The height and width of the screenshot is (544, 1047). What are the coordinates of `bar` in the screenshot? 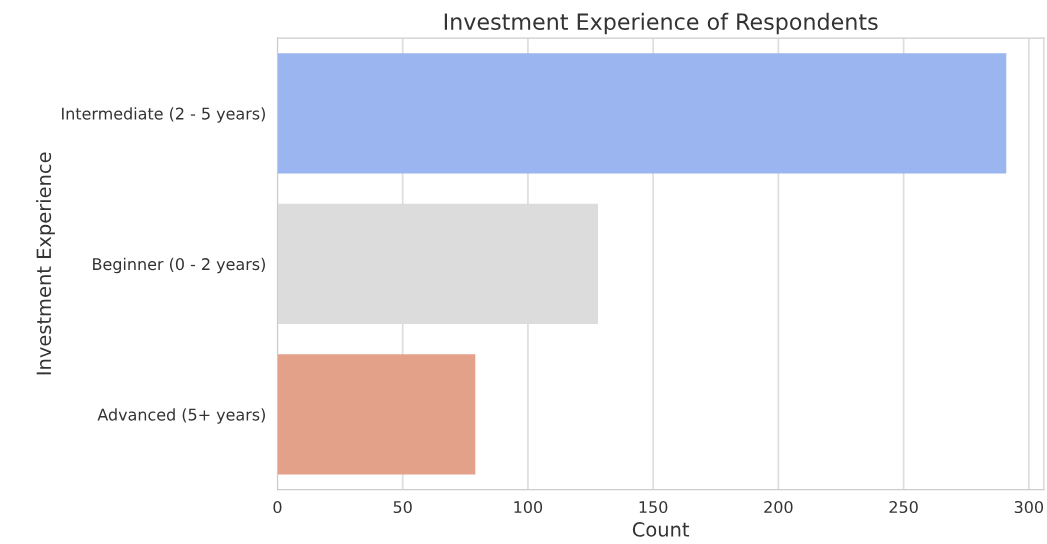 It's located at (376, 414).